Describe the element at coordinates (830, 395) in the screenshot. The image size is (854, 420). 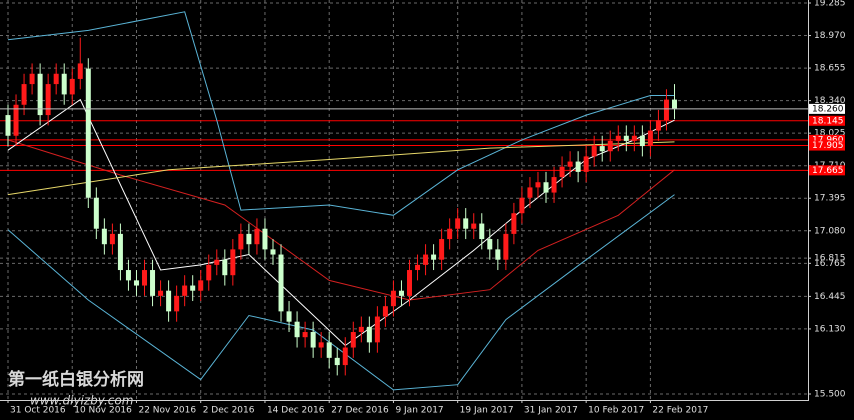
I see `y-tick-label: 15.500` at that location.